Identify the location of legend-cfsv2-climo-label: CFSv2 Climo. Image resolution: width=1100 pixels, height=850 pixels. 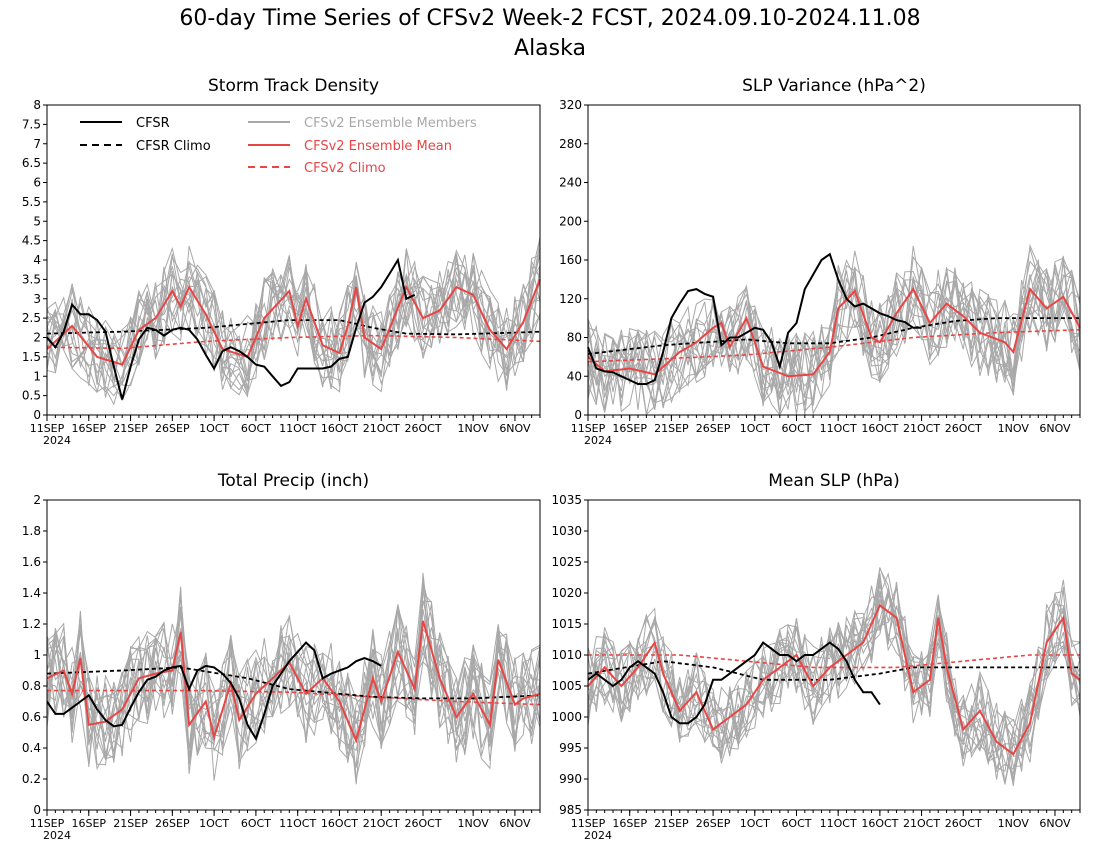
(345, 168).